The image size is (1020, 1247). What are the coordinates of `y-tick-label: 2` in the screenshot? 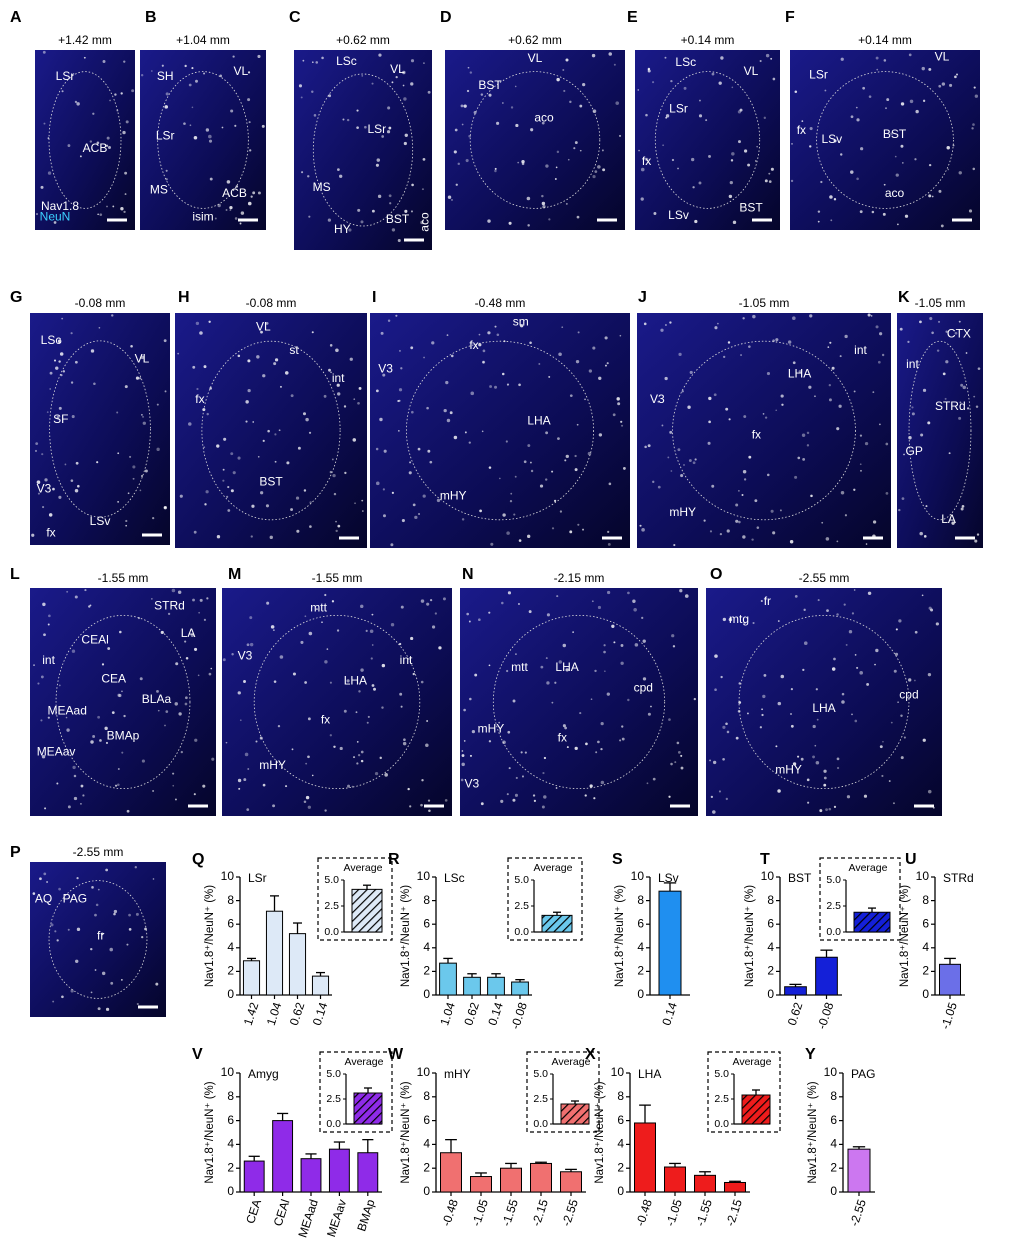 It's located at (230, 971).